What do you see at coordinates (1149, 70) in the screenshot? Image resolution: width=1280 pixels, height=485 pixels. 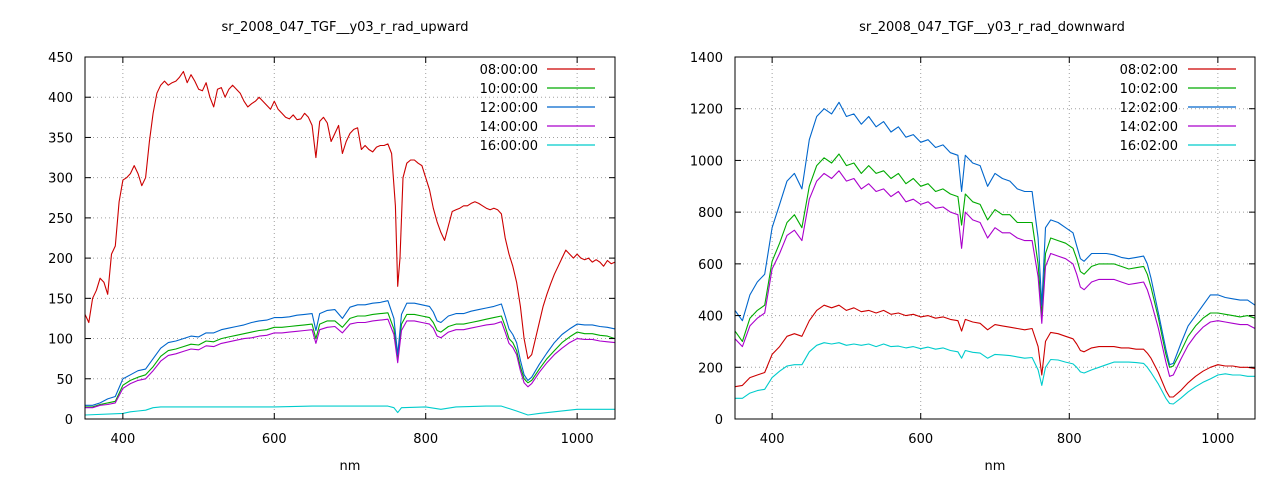 I see `legend-label: 08:02:00` at bounding box center [1149, 70].